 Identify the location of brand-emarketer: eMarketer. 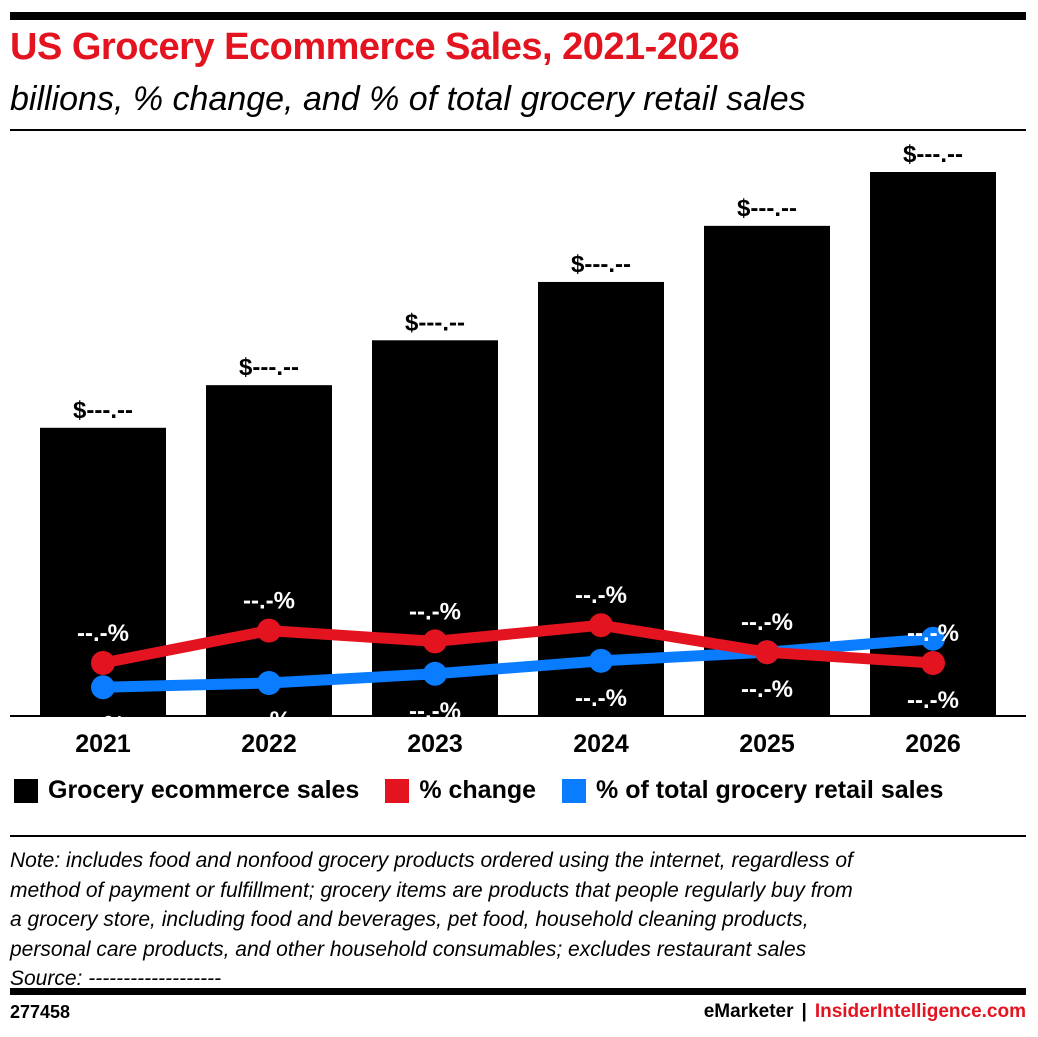
(748, 1011).